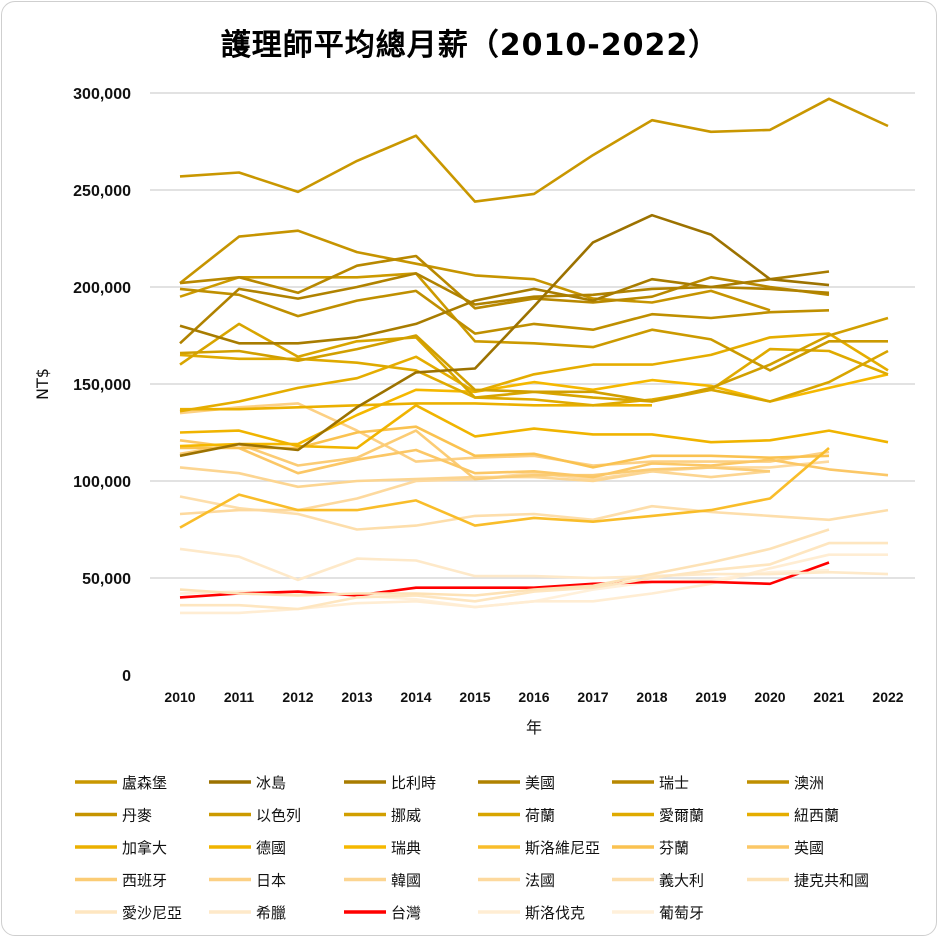 This screenshot has height=939, width=940. Describe the element at coordinates (179, 697) in the screenshot. I see `x-tick-label: 2010` at that location.